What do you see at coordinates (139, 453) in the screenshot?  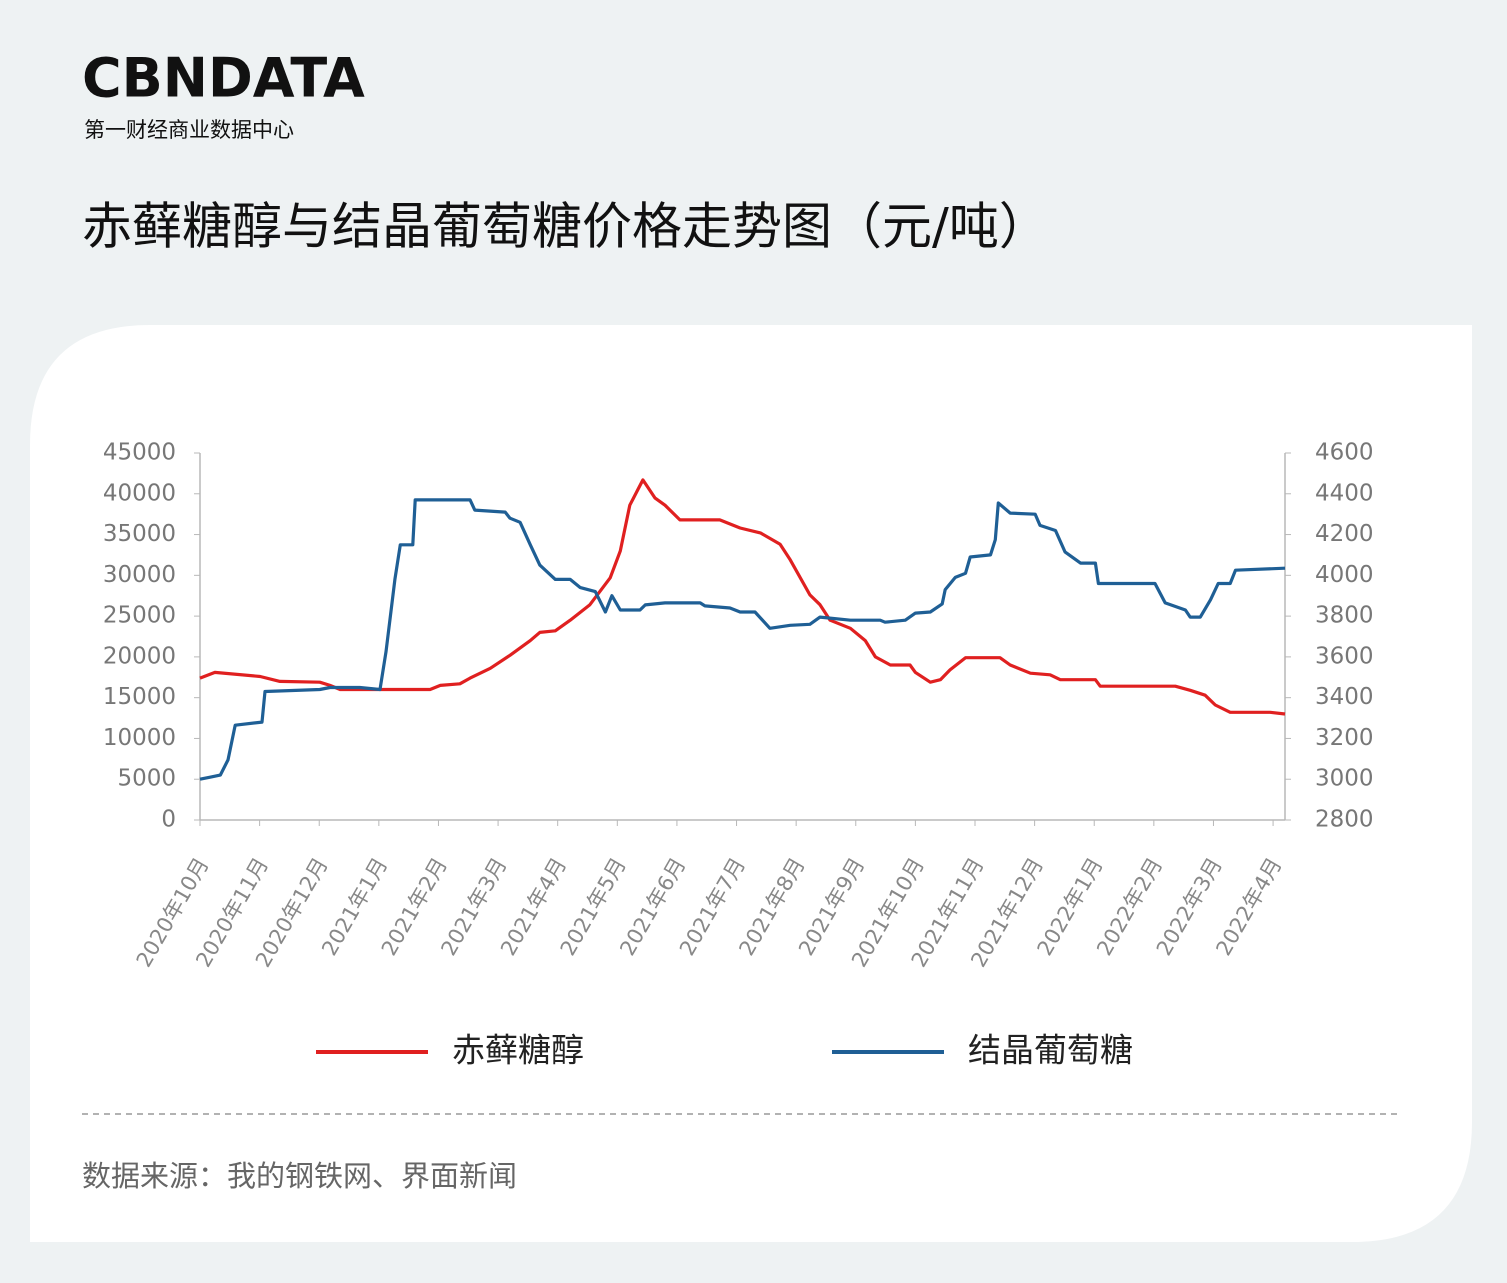 I see `y-tick-label: 45000` at bounding box center [139, 453].